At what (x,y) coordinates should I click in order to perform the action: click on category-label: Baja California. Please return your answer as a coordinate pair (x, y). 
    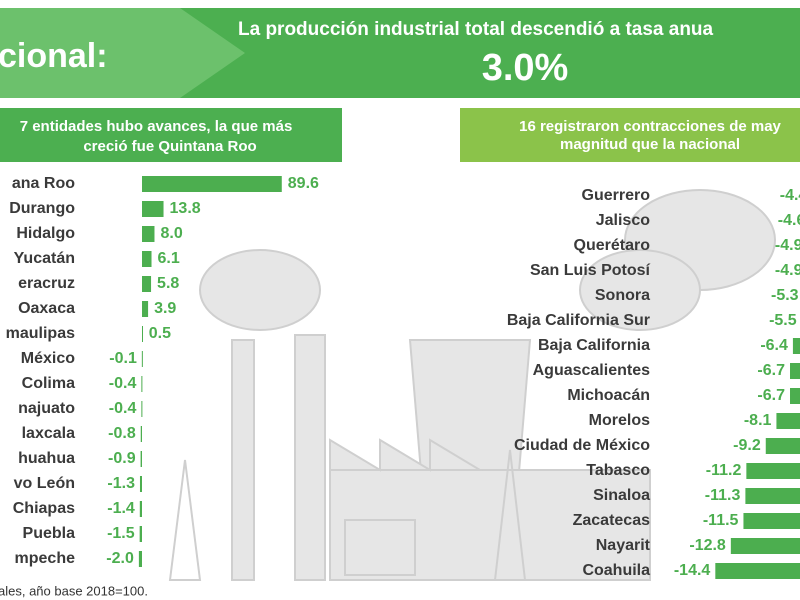
    Looking at the image, I should click on (594, 345).